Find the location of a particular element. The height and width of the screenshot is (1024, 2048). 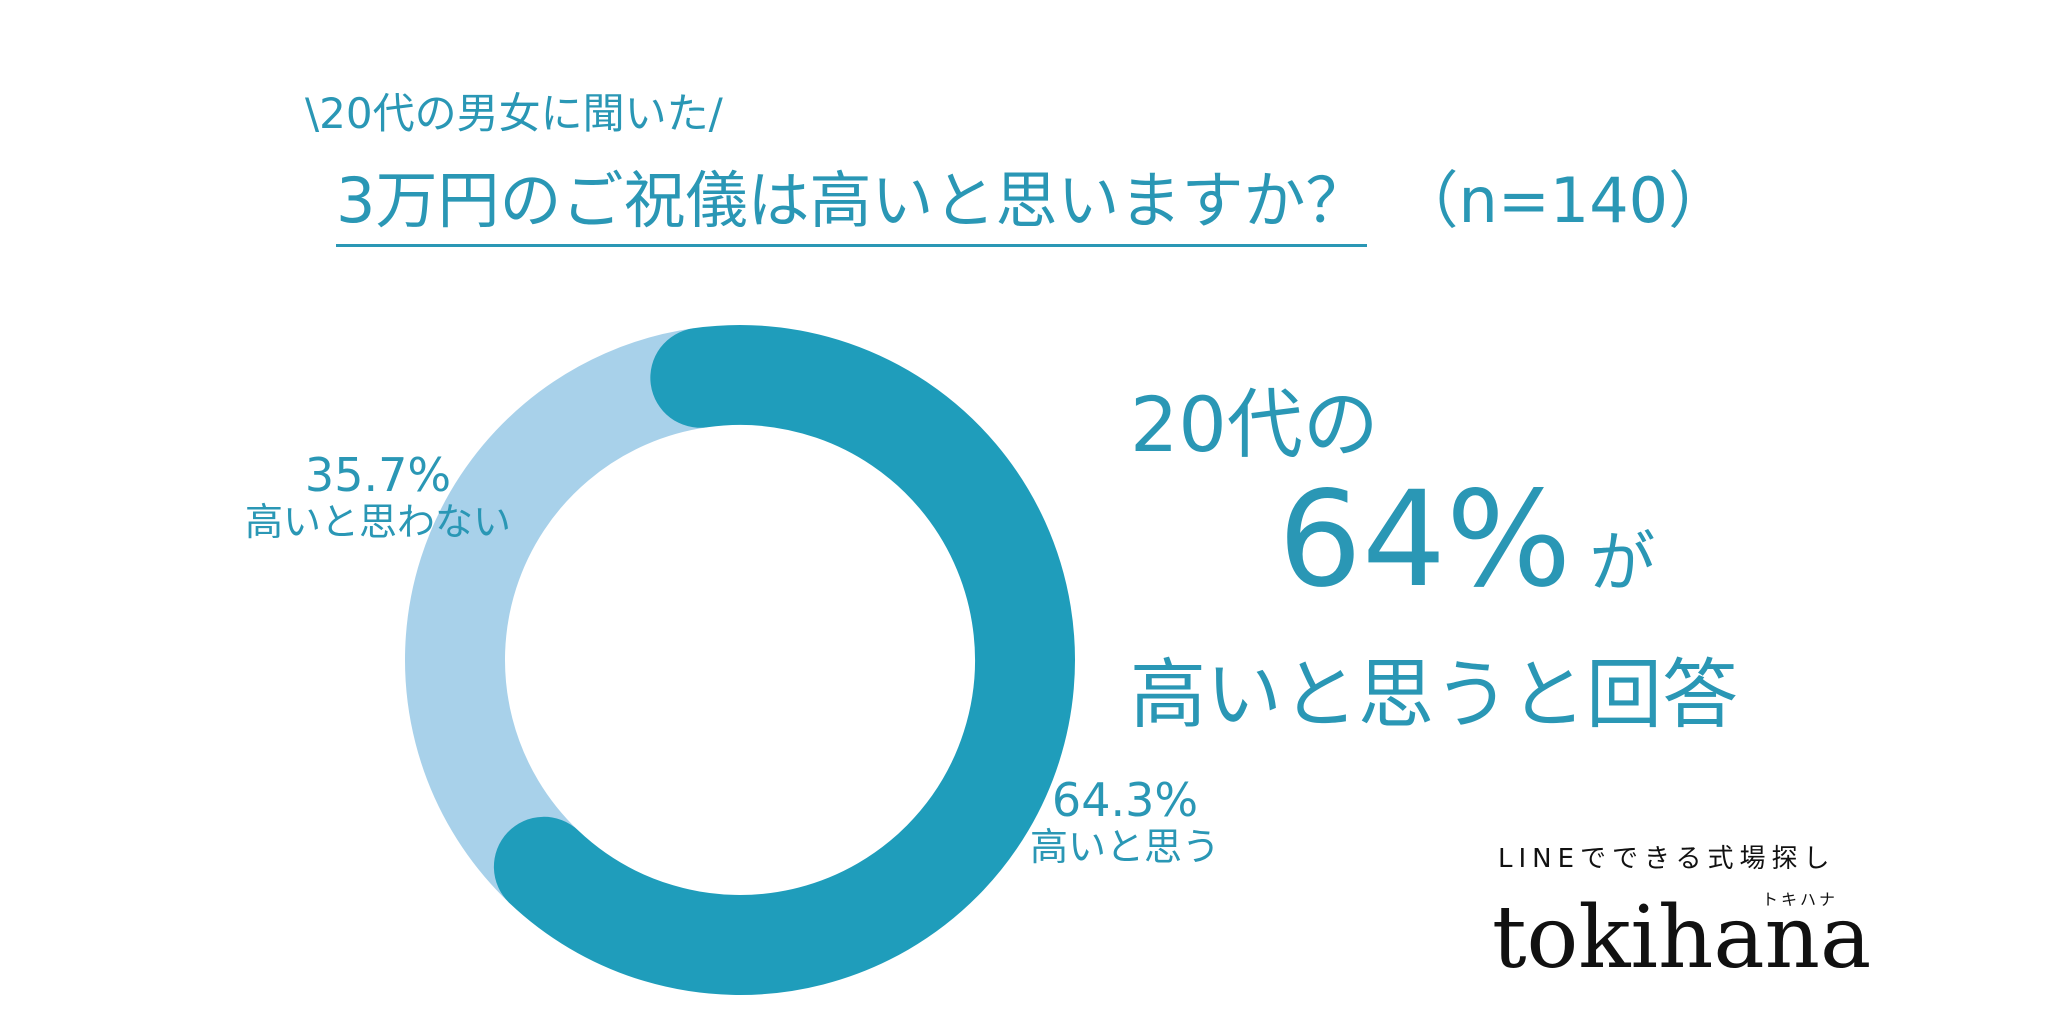

slice-category-expensive: 高いと思う is located at coordinates (1124, 847).